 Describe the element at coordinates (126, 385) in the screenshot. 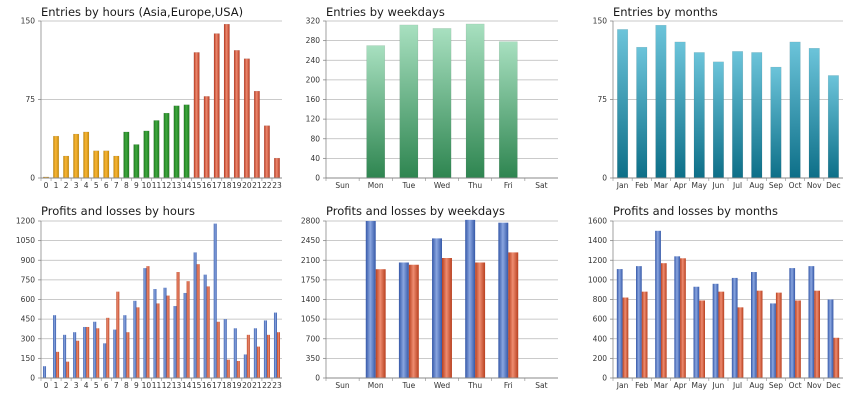

I see `x-tick-label: 8` at that location.